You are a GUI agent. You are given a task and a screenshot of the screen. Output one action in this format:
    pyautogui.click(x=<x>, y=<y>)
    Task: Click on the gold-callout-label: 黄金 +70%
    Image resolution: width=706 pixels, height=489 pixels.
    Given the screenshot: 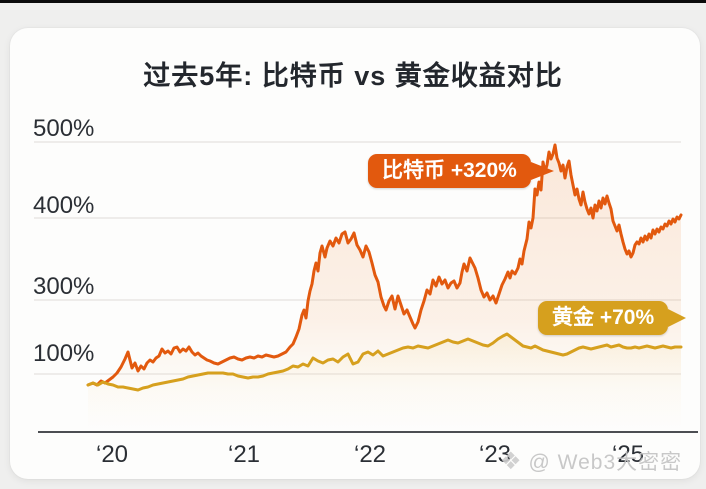 What is the action you would take?
    pyautogui.click(x=603, y=317)
    